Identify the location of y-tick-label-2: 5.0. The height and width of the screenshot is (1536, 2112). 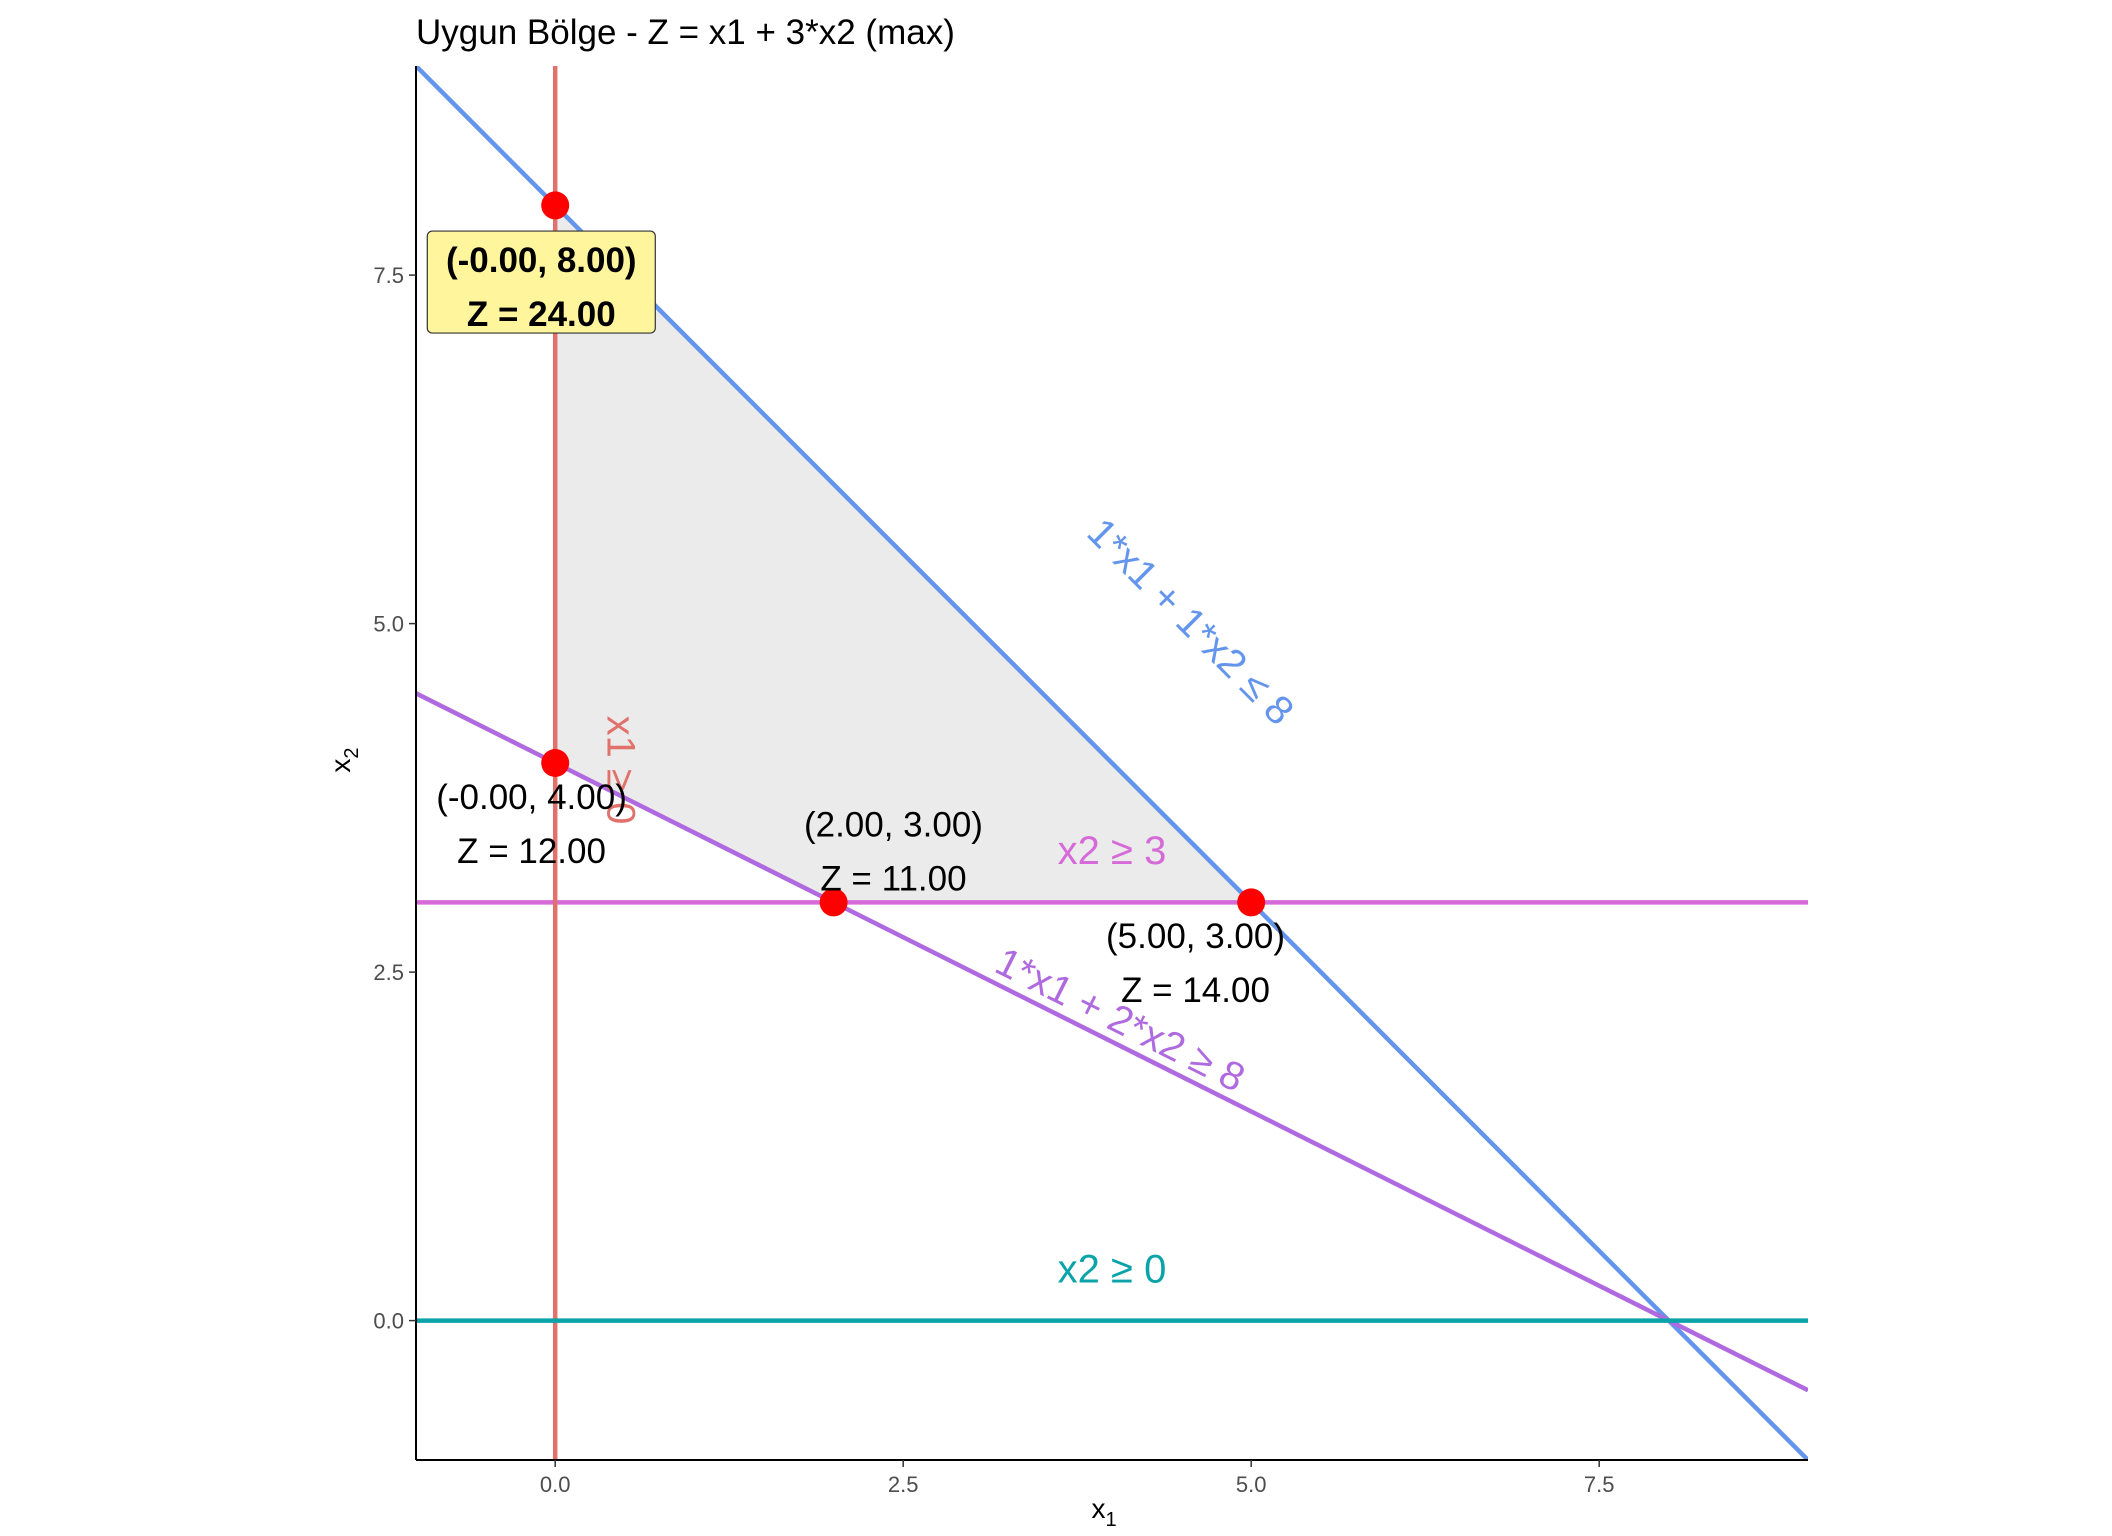
(388, 624).